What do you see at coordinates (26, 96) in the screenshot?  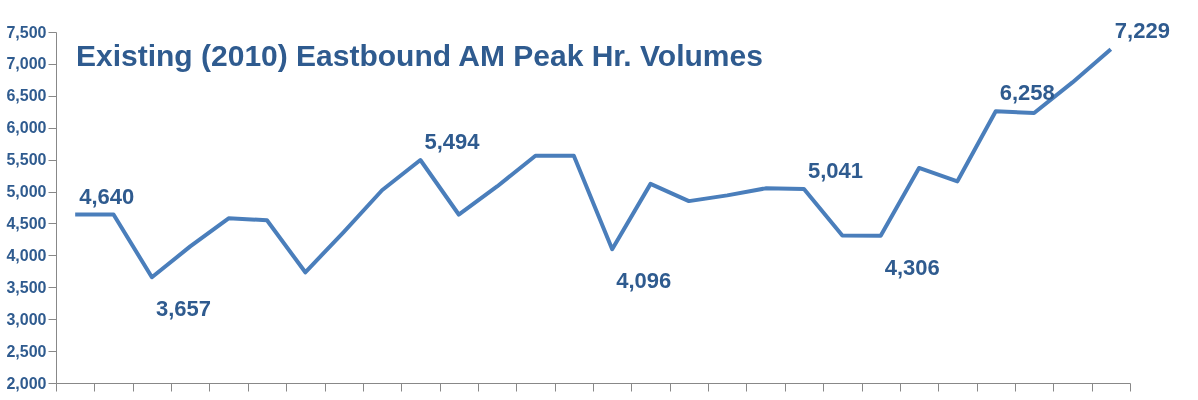 I see `y-tick-label: 6,500` at bounding box center [26, 96].